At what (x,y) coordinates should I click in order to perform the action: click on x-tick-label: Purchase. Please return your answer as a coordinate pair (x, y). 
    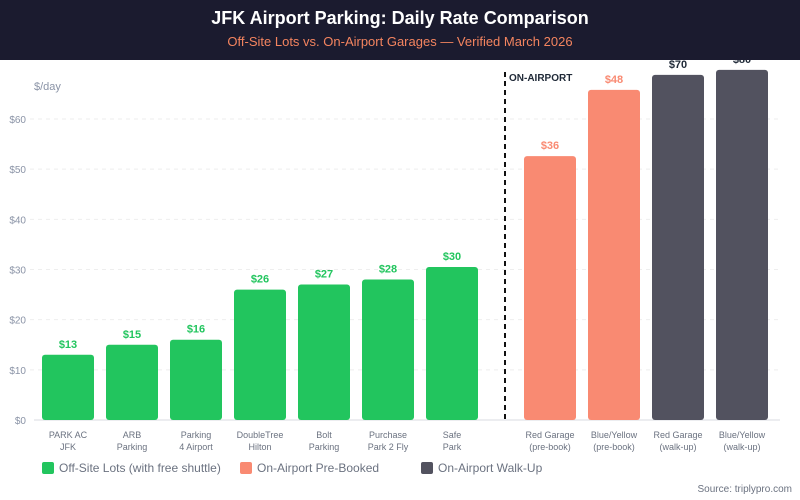
    Looking at the image, I should click on (388, 435).